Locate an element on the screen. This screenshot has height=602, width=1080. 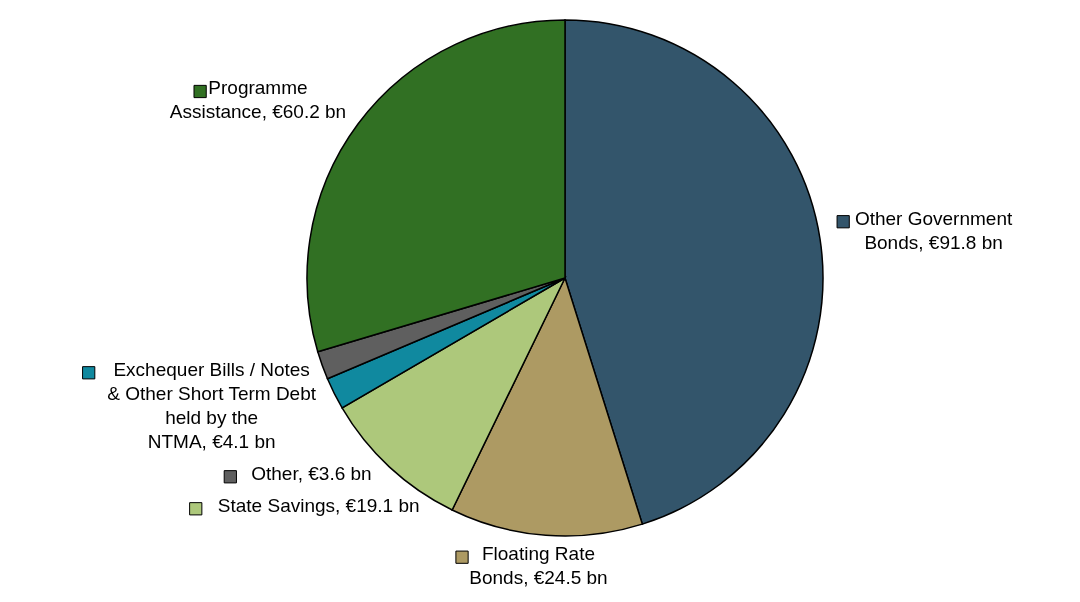
legend-label: Other, €3.6 bn is located at coordinates (311, 473).